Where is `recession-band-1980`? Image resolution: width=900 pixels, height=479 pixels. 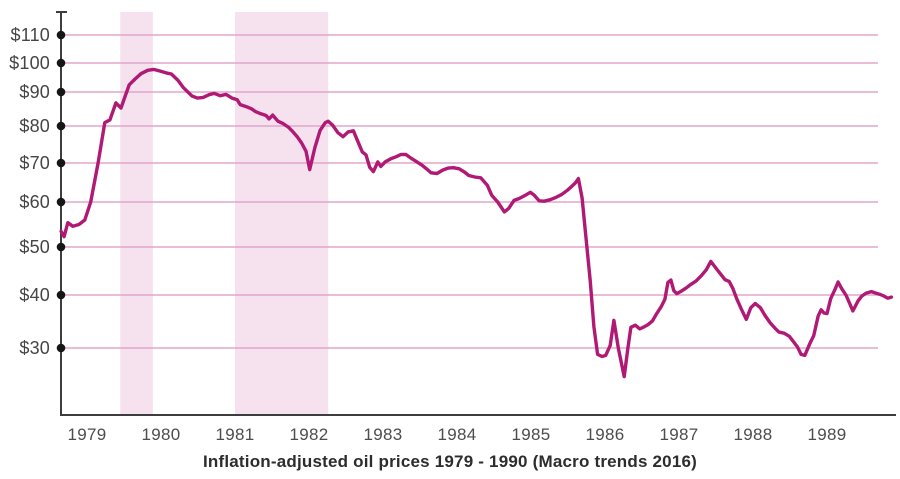
recession-band-1980 is located at coordinates (136, 213).